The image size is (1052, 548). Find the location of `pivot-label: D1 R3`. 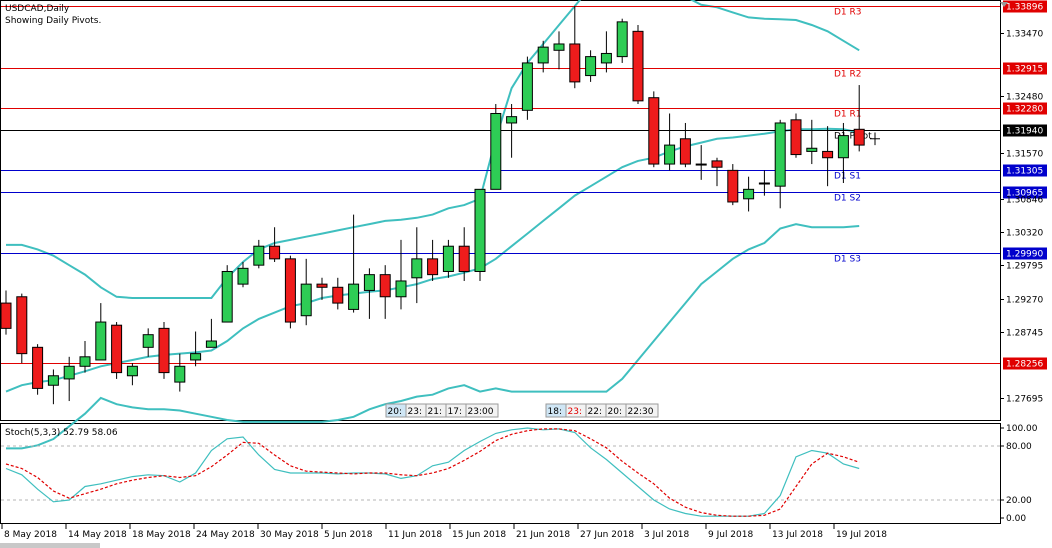

pivot-label: D1 R3 is located at coordinates (848, 13).